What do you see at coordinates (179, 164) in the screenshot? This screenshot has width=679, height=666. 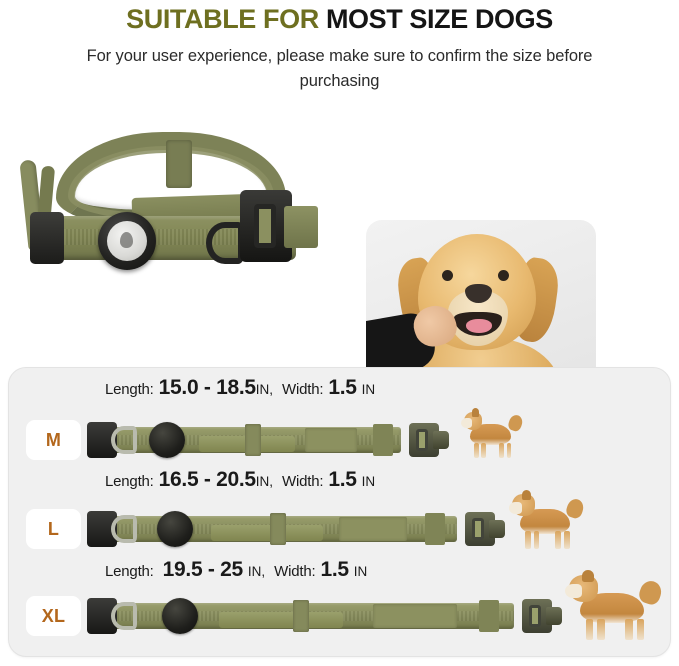 I see `collar-keeper-loop` at bounding box center [179, 164].